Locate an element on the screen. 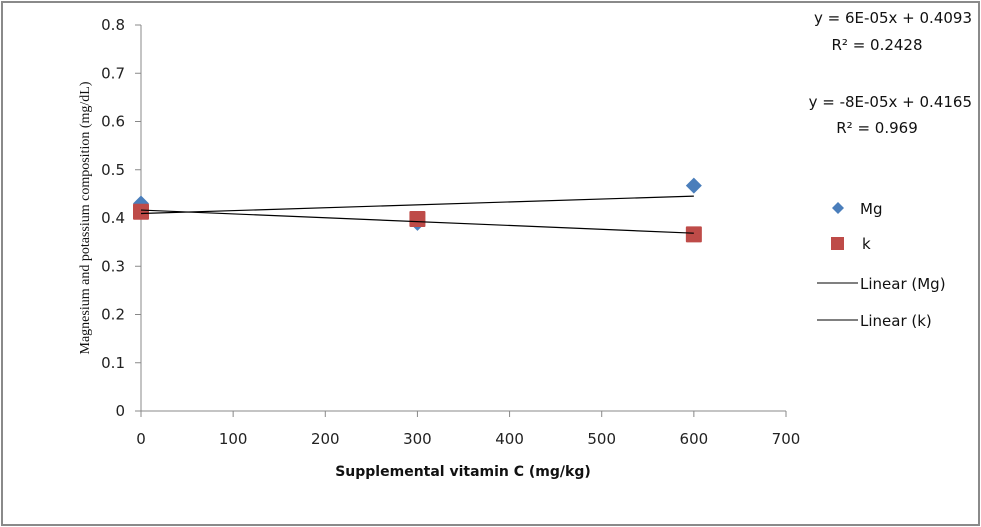  y-tick-label: 0.4 is located at coordinates (113, 218).